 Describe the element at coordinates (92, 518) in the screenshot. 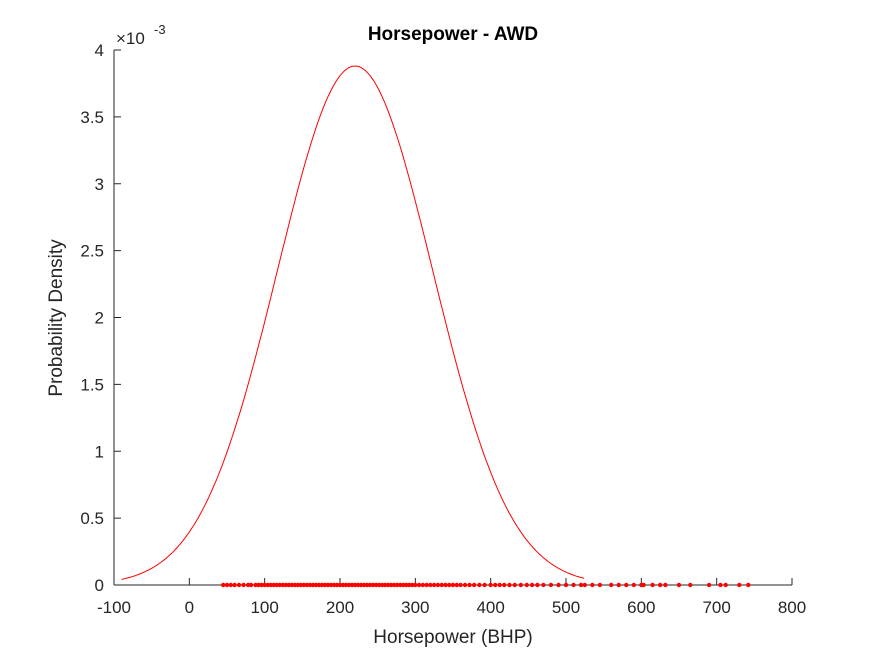

I see `y-tick-label: 0.5` at that location.